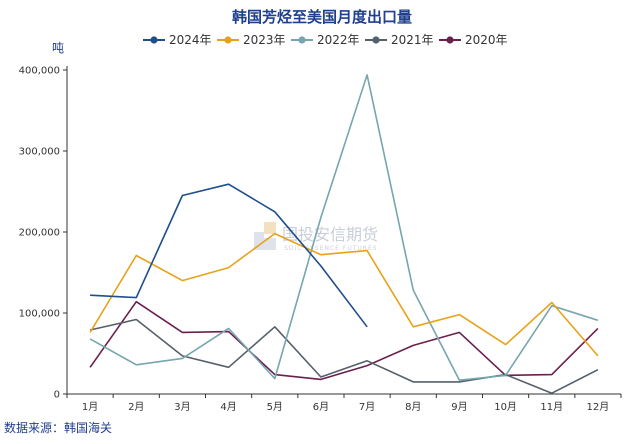  What do you see at coordinates (39, 314) in the screenshot?
I see `y-tick-label: 100,000` at bounding box center [39, 314].